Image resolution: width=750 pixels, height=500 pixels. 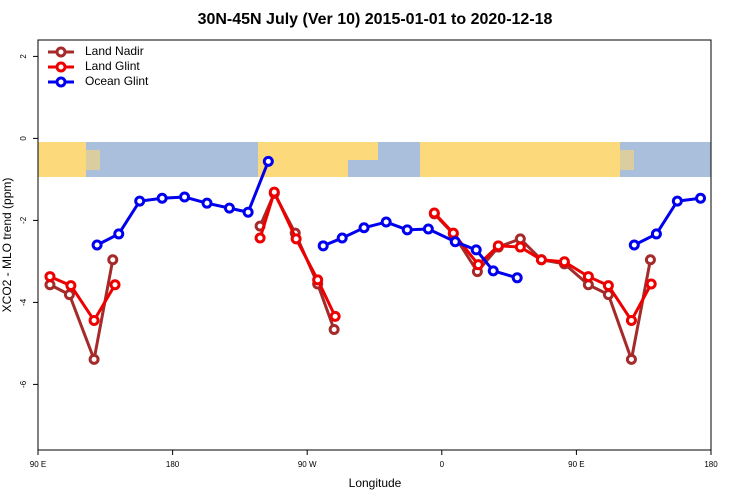 What do you see at coordinates (23, 220) in the screenshot?
I see `y-tick-label: -2` at bounding box center [23, 220].